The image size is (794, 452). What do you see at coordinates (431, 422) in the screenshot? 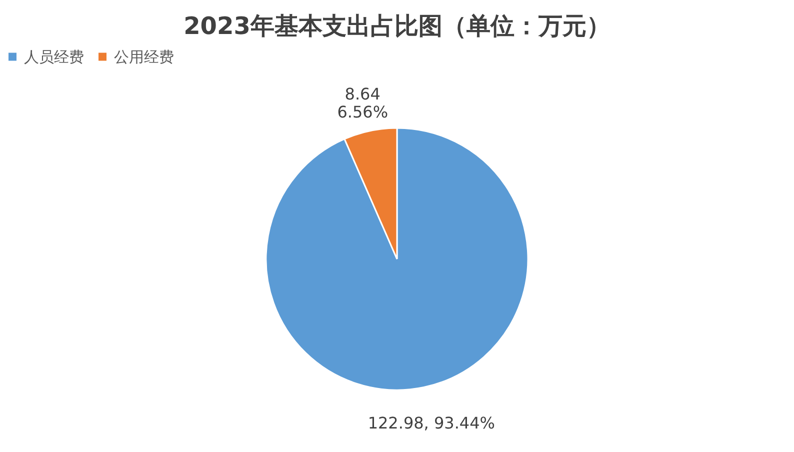
I see `data-label: 122.98, 93.44%` at bounding box center [431, 422].